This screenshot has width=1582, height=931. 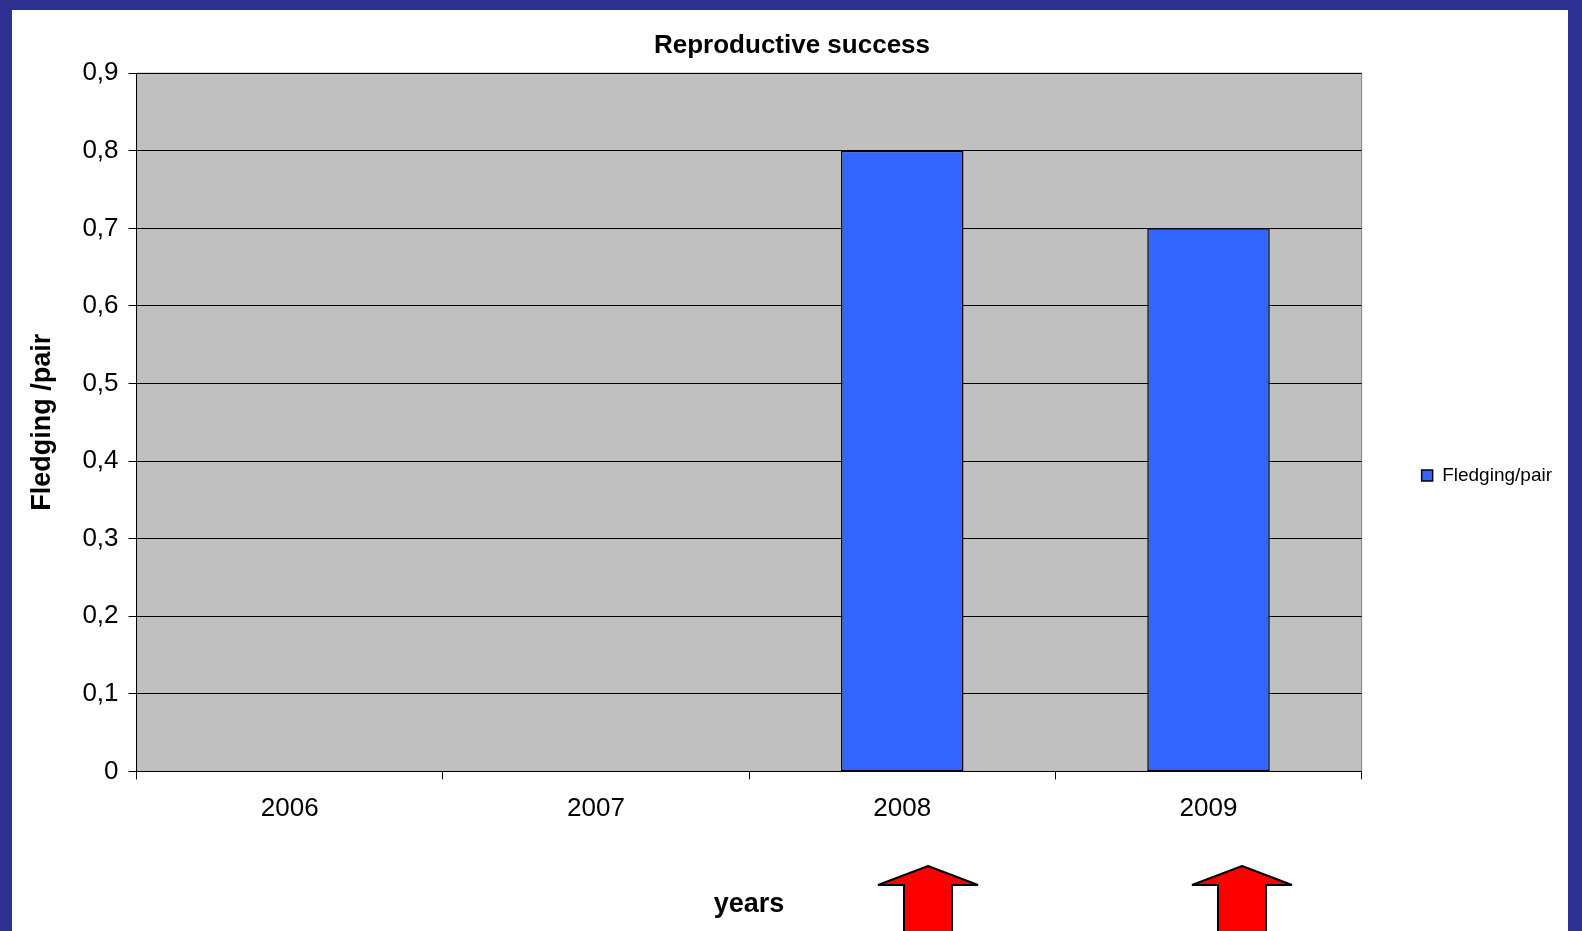 What do you see at coordinates (100, 536) in the screenshot?
I see `y-tick-label: 0,3` at bounding box center [100, 536].